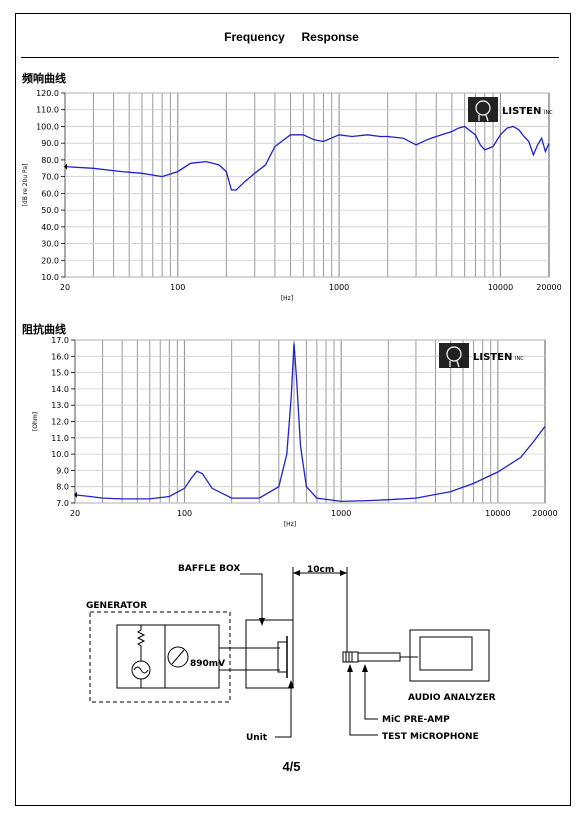 Image resolution: width=583 pixels, height=819 pixels. Describe the element at coordinates (350, 657) in the screenshot. I see `test-microphone` at that location.